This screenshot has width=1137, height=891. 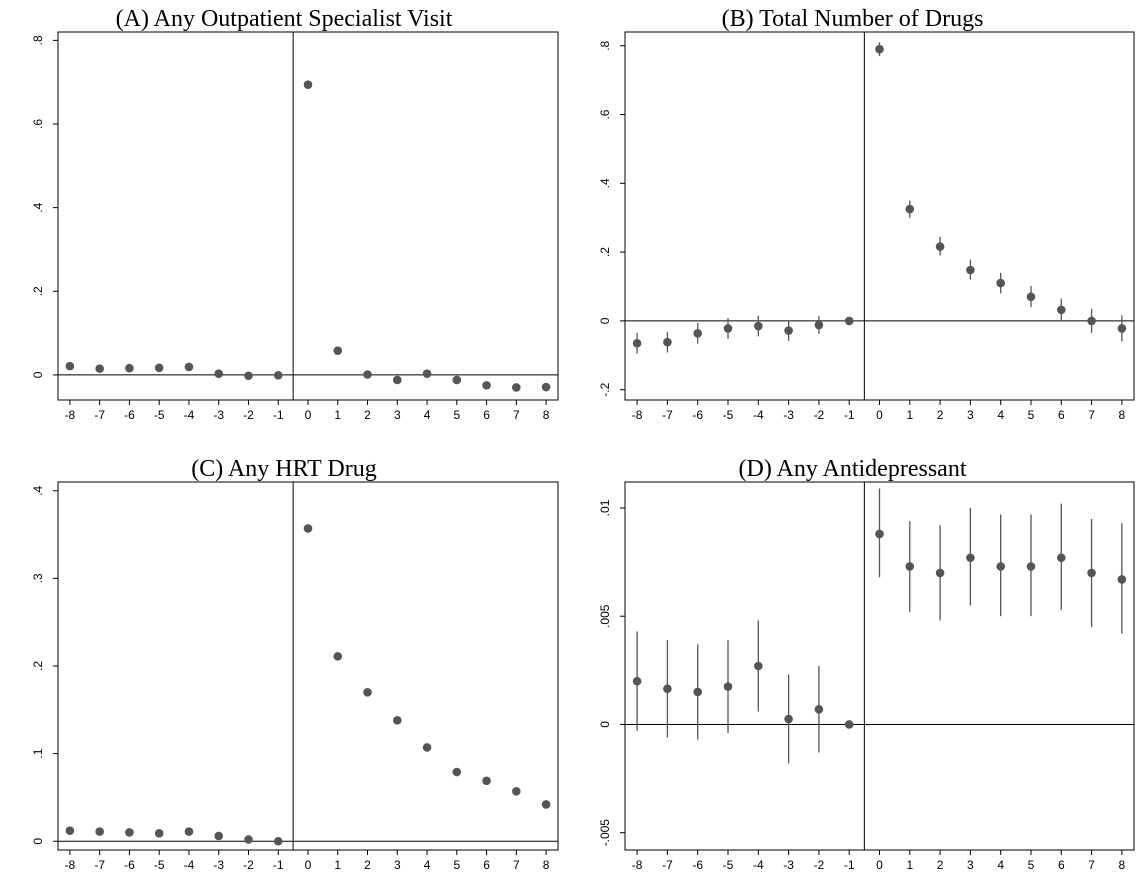 What do you see at coordinates (605, 320) in the screenshot?
I see `y-tick-label: 0` at bounding box center [605, 320].